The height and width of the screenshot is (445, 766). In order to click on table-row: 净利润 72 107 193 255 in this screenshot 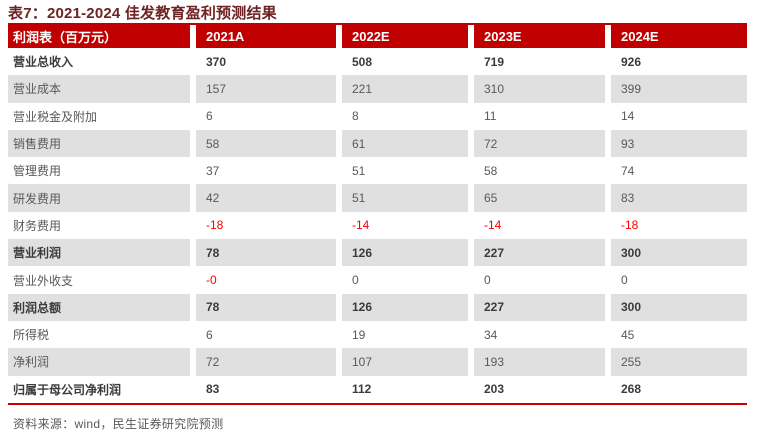, I will do `click(377, 362)`.